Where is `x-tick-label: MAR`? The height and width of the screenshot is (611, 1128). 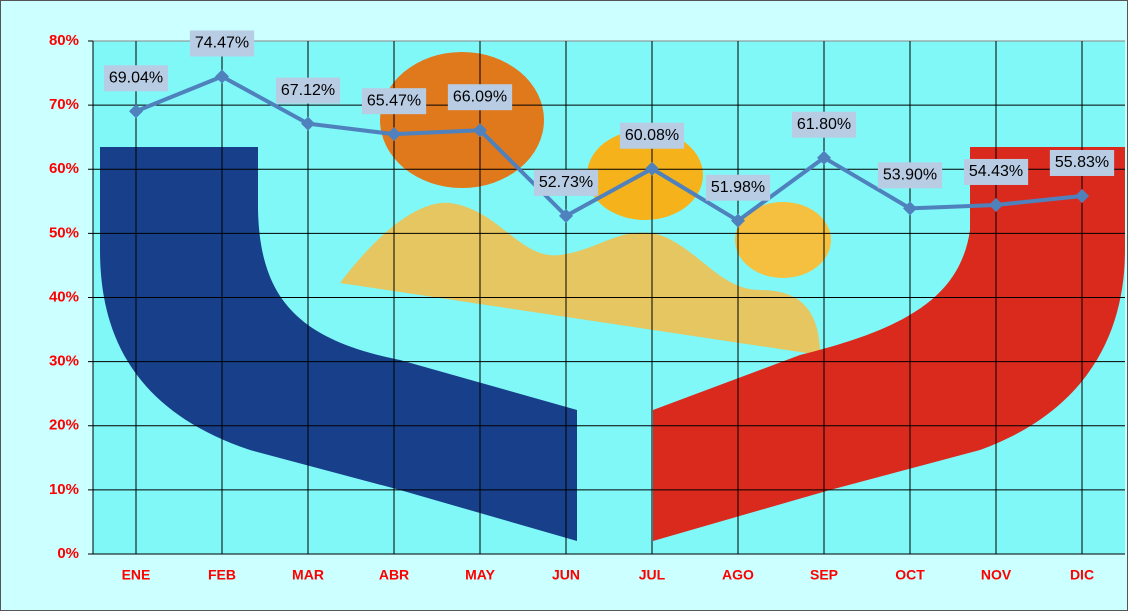 x-tick-label: MAR is located at coordinates (308, 575).